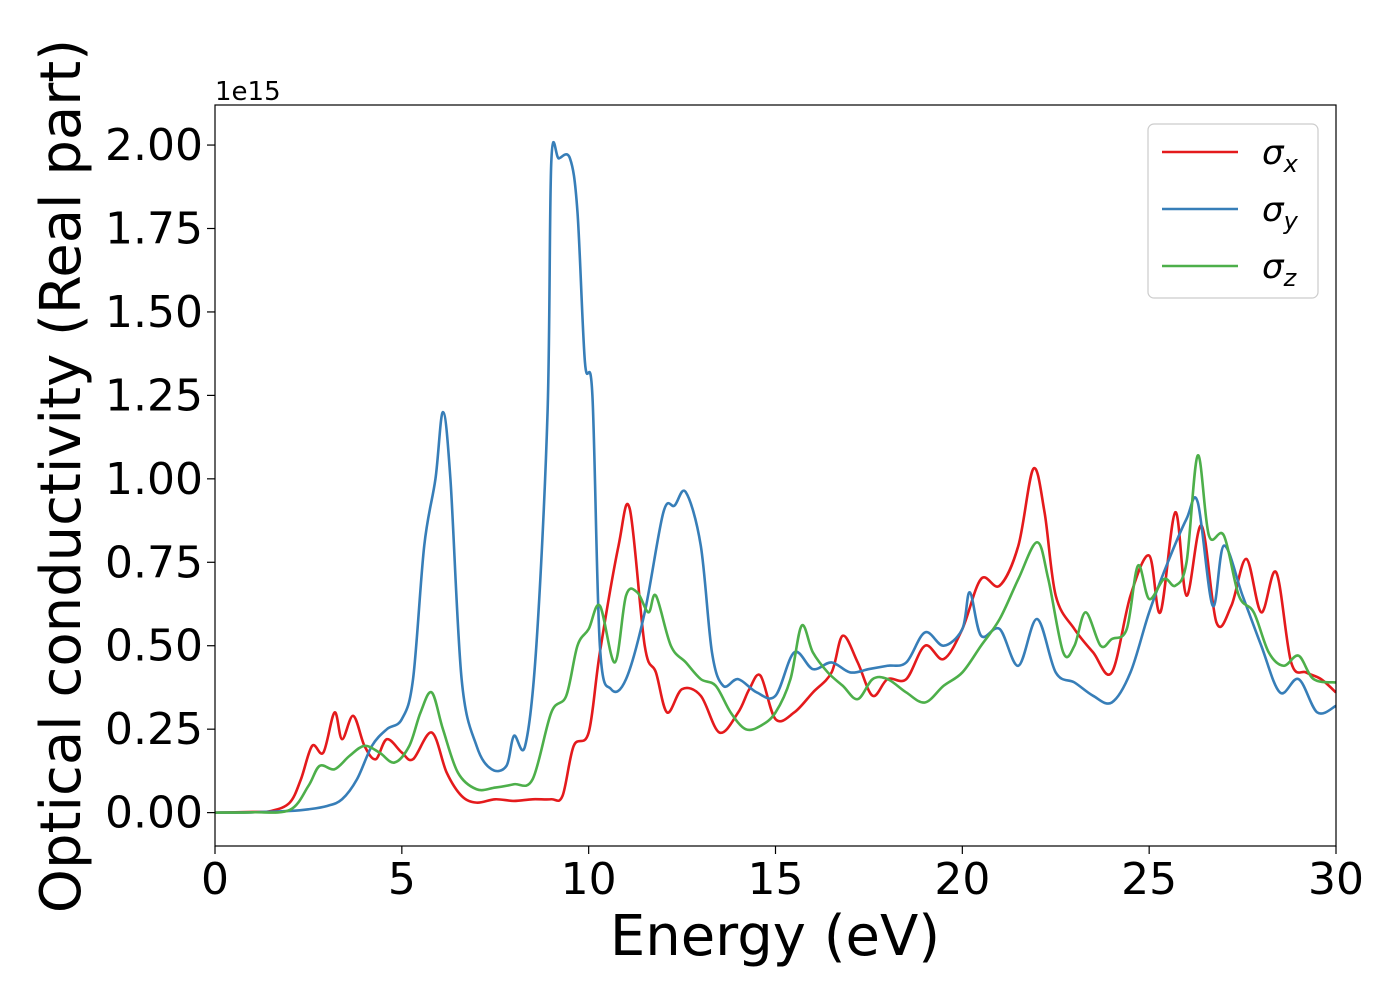  I want to click on x-tick-label: 5, so click(402, 879).